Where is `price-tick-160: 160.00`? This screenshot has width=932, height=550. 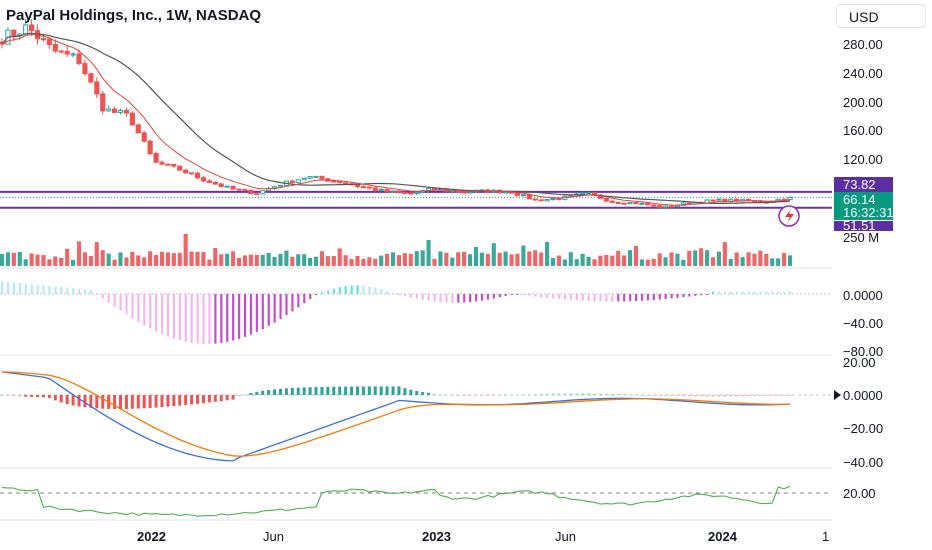 price-tick-160: 160.00 is located at coordinates (863, 130).